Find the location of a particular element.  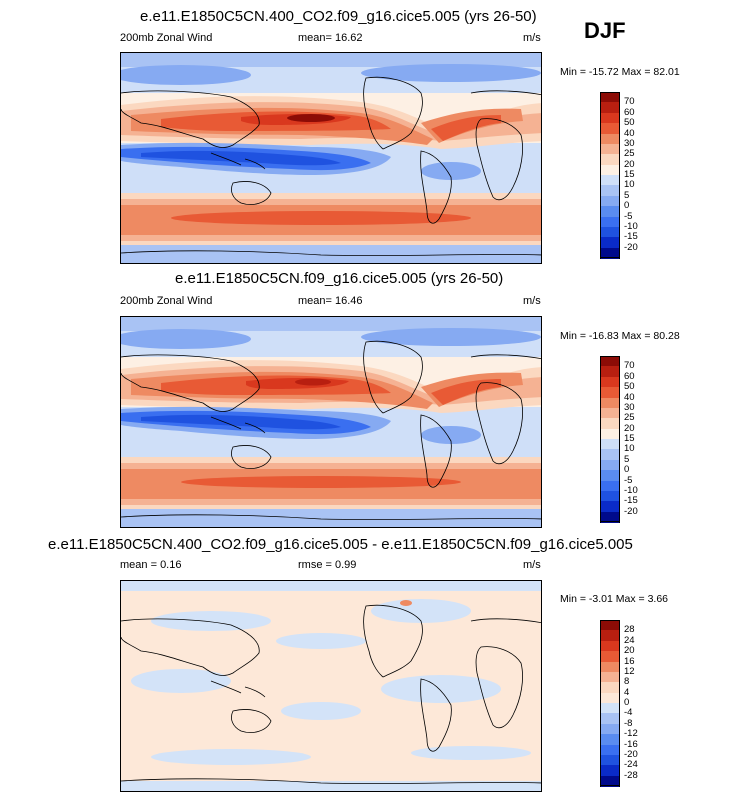

panel2-africa is located at coordinates (499, 423).